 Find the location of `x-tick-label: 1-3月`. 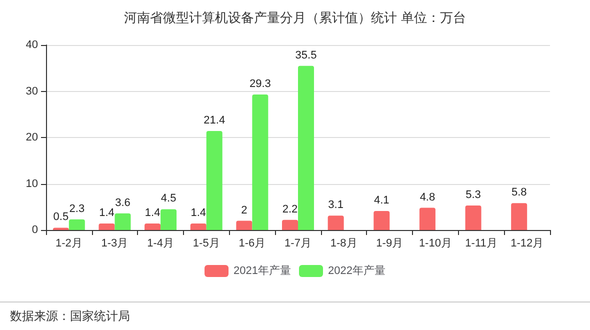

x-tick-label: 1-3月 is located at coordinates (114, 244).